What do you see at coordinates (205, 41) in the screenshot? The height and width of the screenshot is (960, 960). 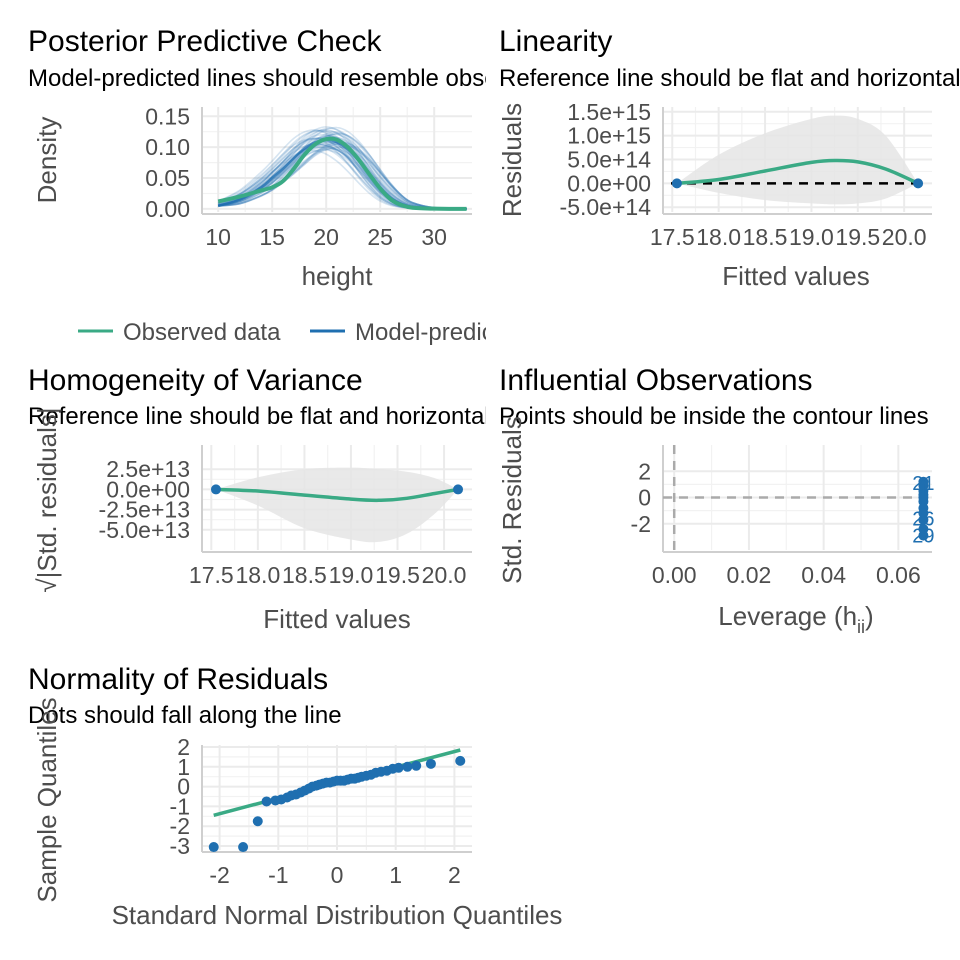 I see `ppc-title: Posterior Predictive Check` at bounding box center [205, 41].